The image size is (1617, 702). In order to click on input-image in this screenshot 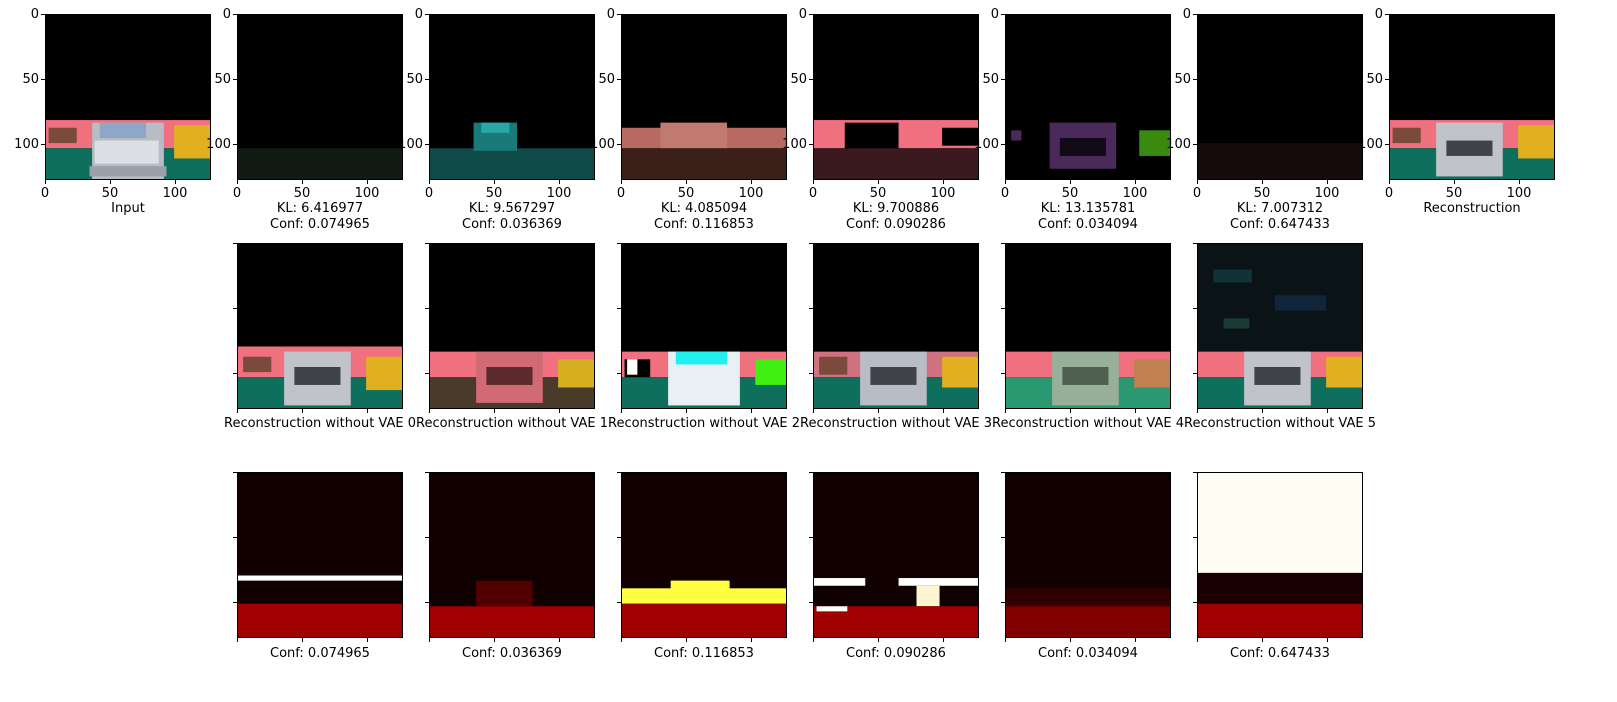, I will do `click(128, 97)`.